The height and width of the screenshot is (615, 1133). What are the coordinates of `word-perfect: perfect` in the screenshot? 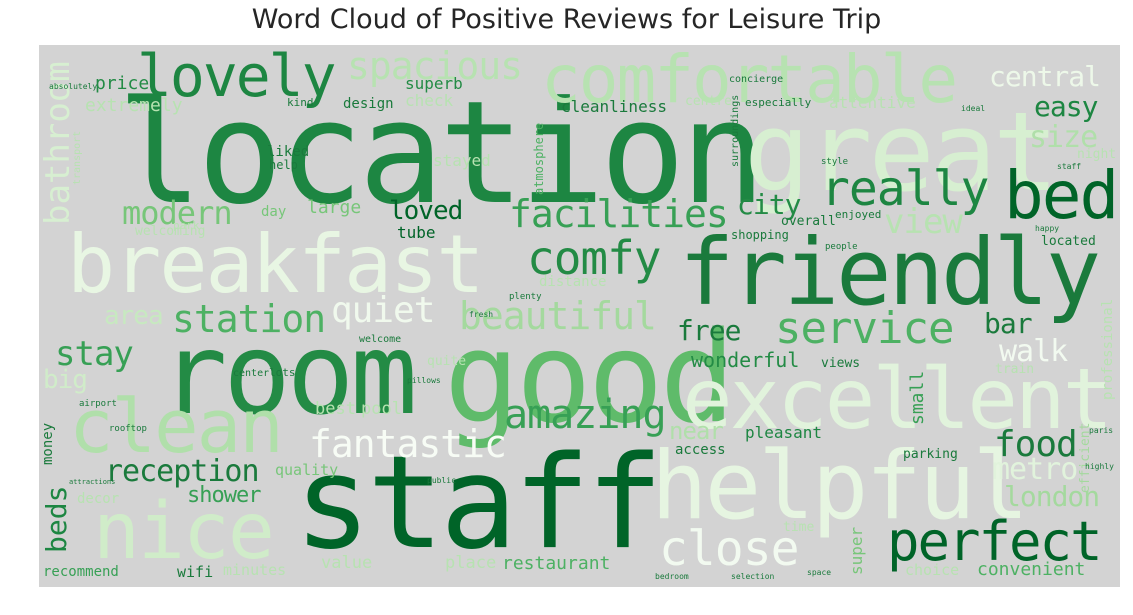 It's located at (995, 541).